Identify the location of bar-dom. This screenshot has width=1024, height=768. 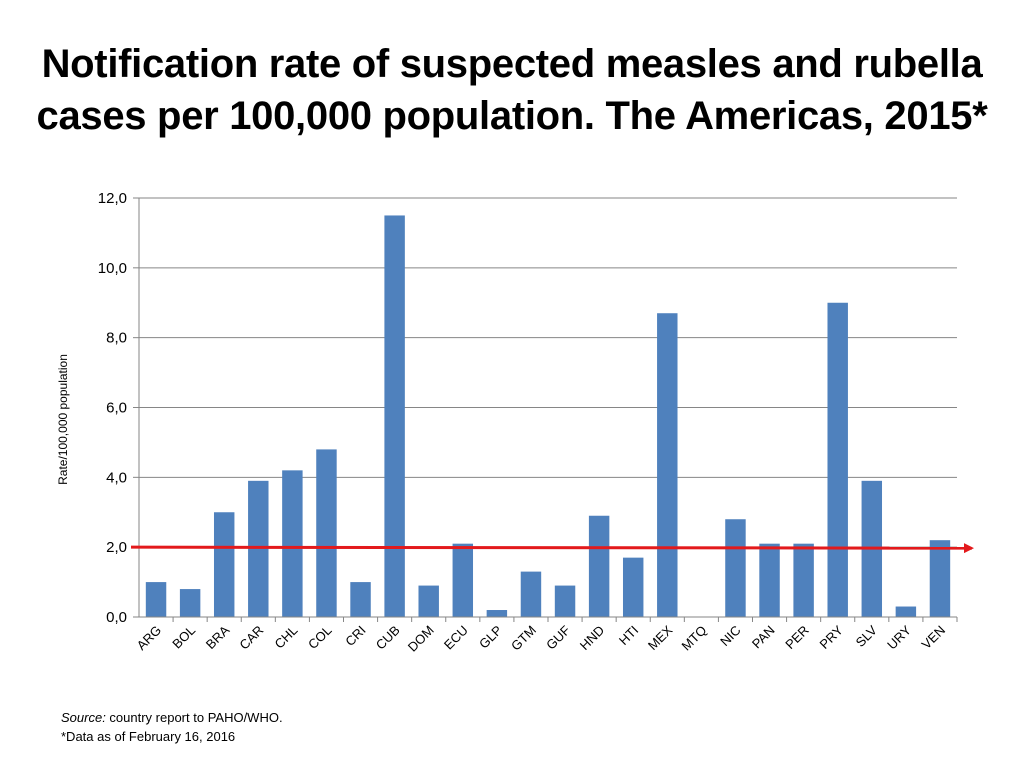
(428, 601).